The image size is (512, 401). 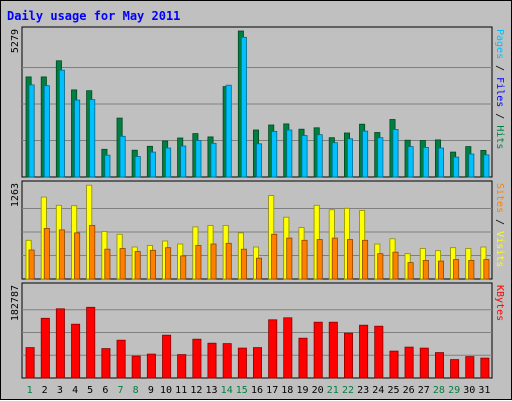 What do you see at coordinates (499, 92) in the screenshot?
I see `legend-entry: Files` at bounding box center [499, 92].